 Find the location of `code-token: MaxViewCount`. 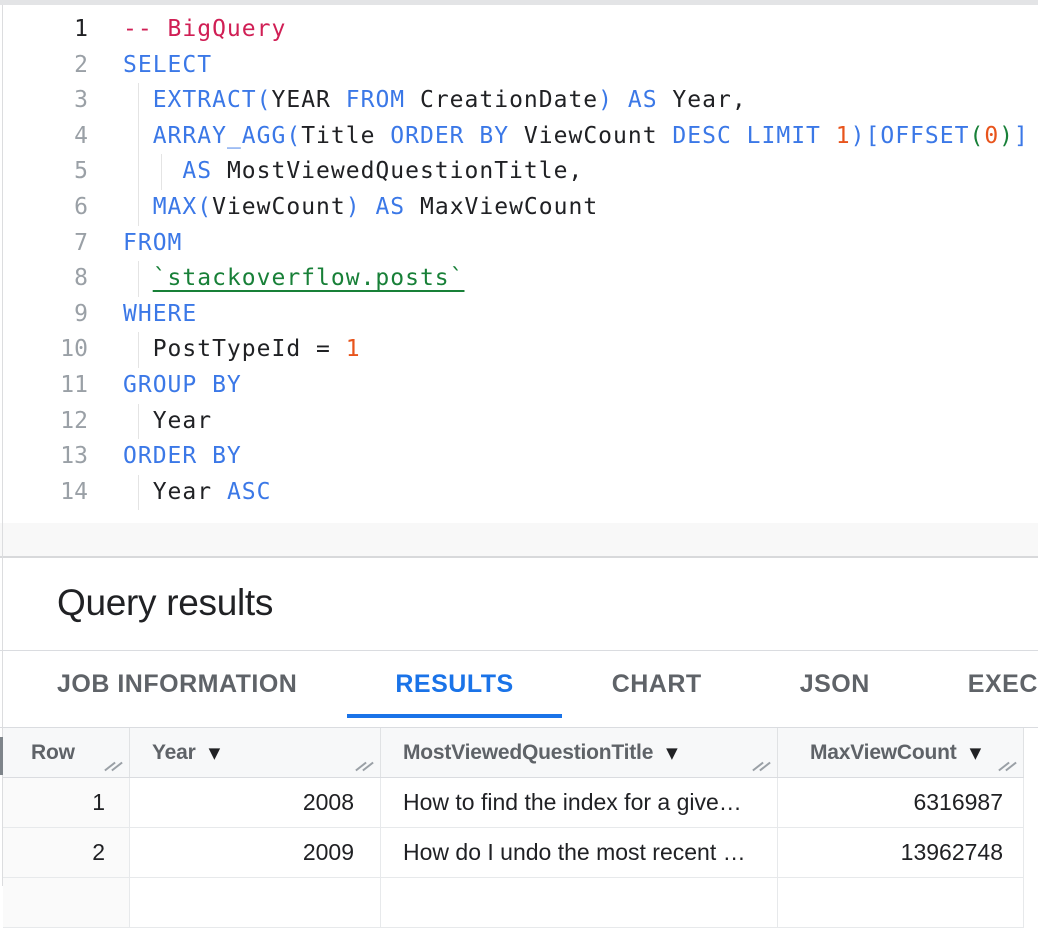

code-token: MaxViewCount is located at coordinates (502, 206).